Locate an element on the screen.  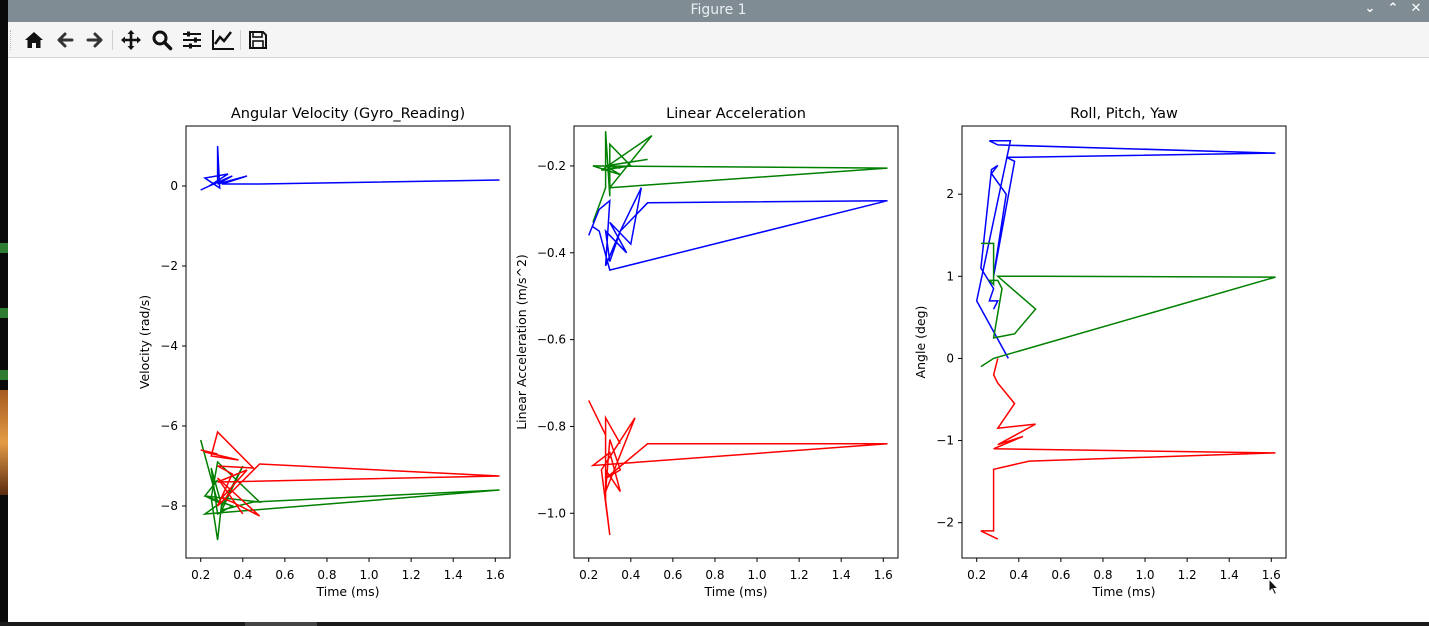
configure-subplots-button is located at coordinates (192, 40).